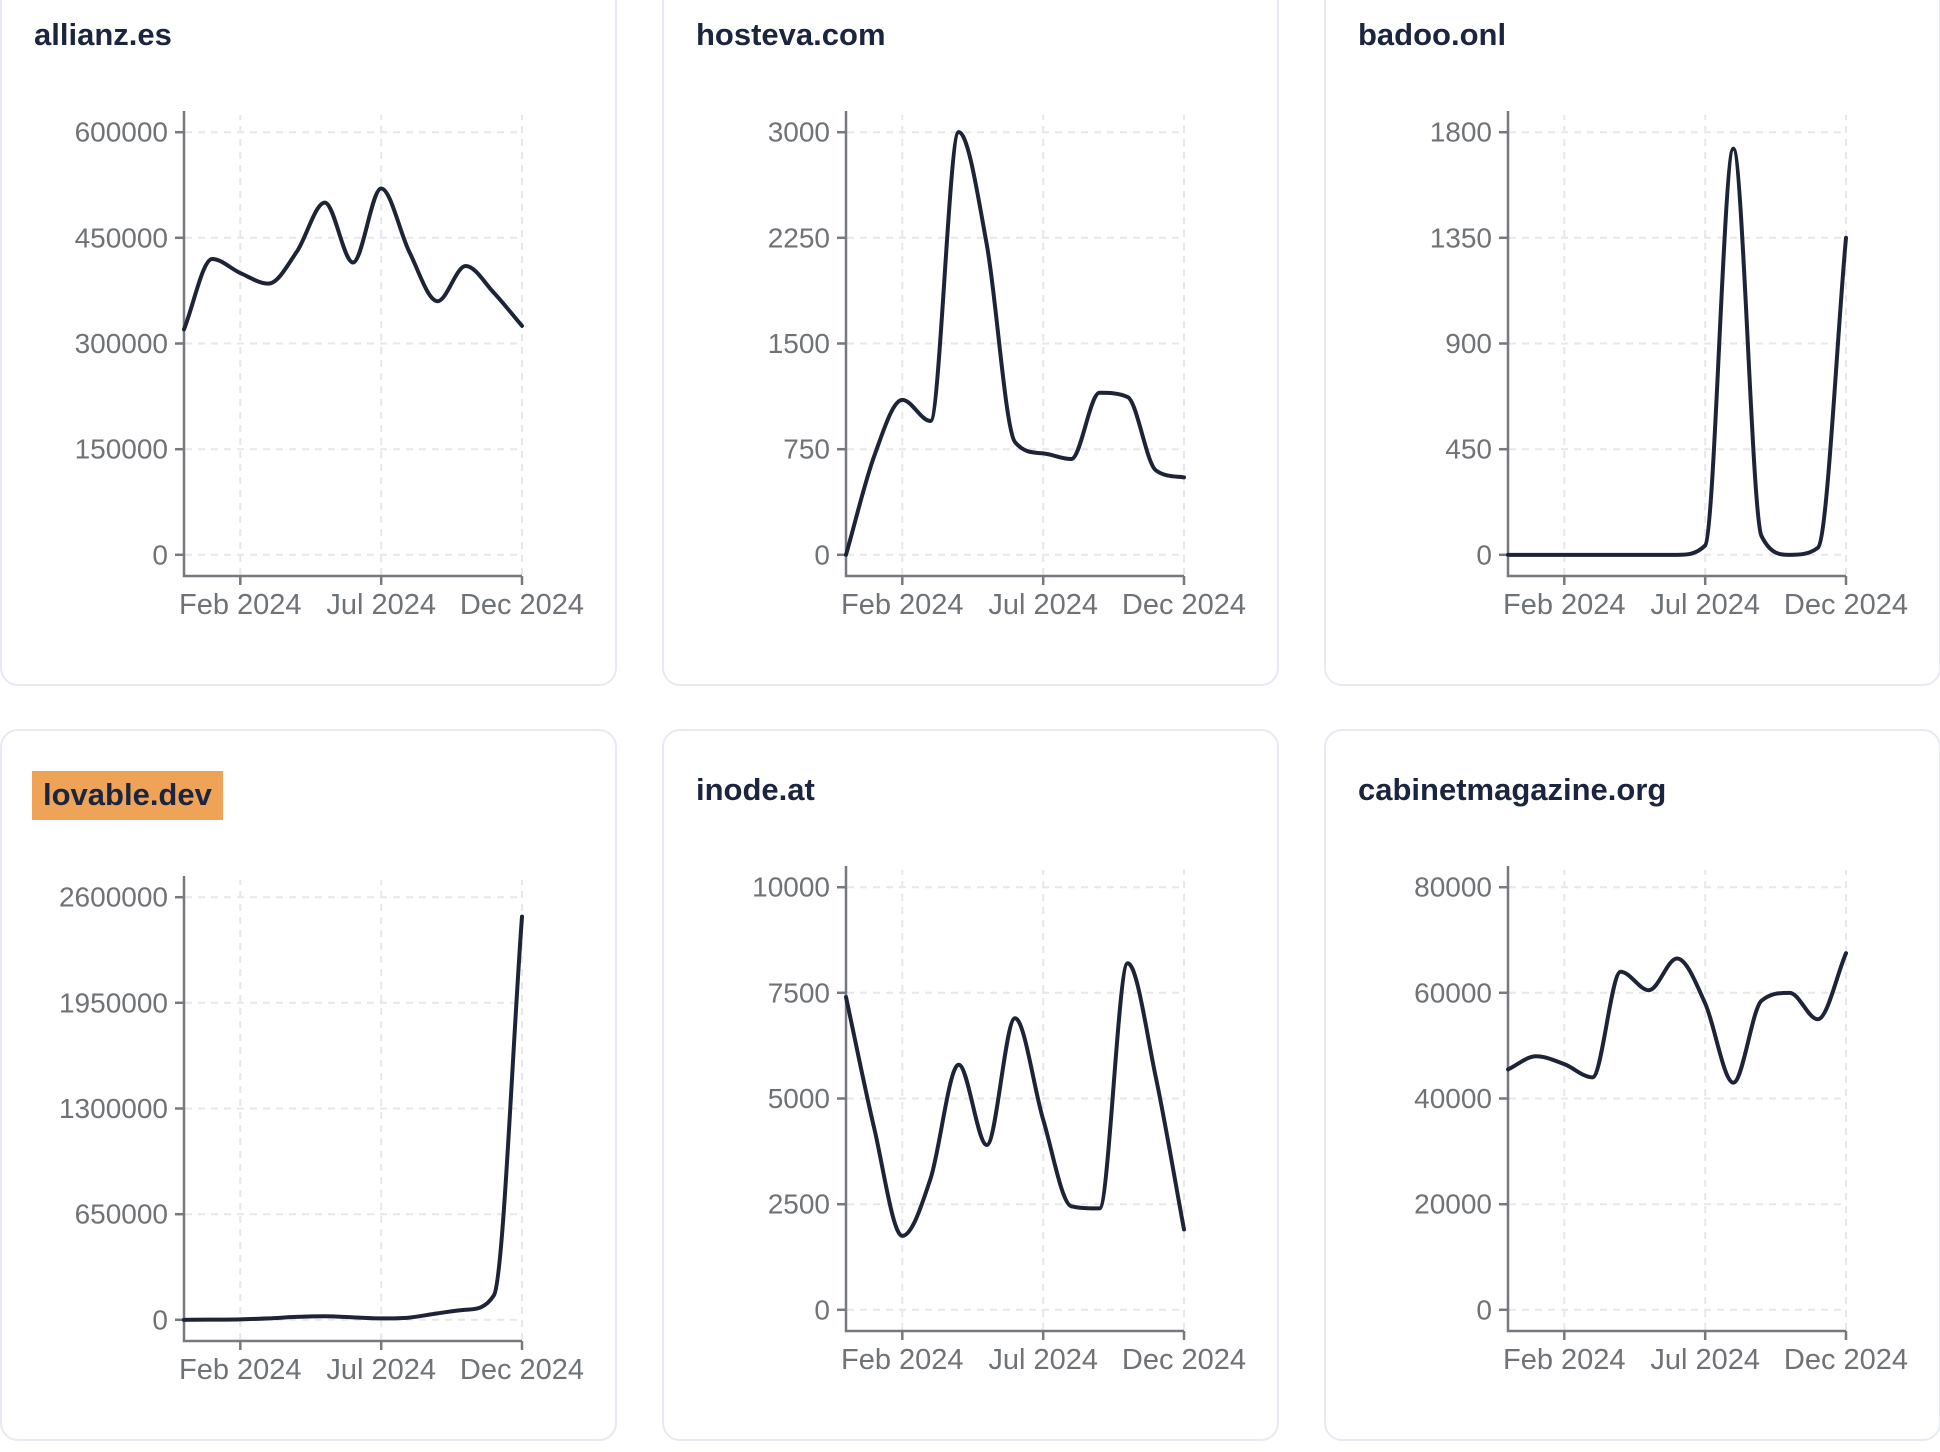  Describe the element at coordinates (1453, 1098) in the screenshot. I see `y-tick-label: 40000` at that location.